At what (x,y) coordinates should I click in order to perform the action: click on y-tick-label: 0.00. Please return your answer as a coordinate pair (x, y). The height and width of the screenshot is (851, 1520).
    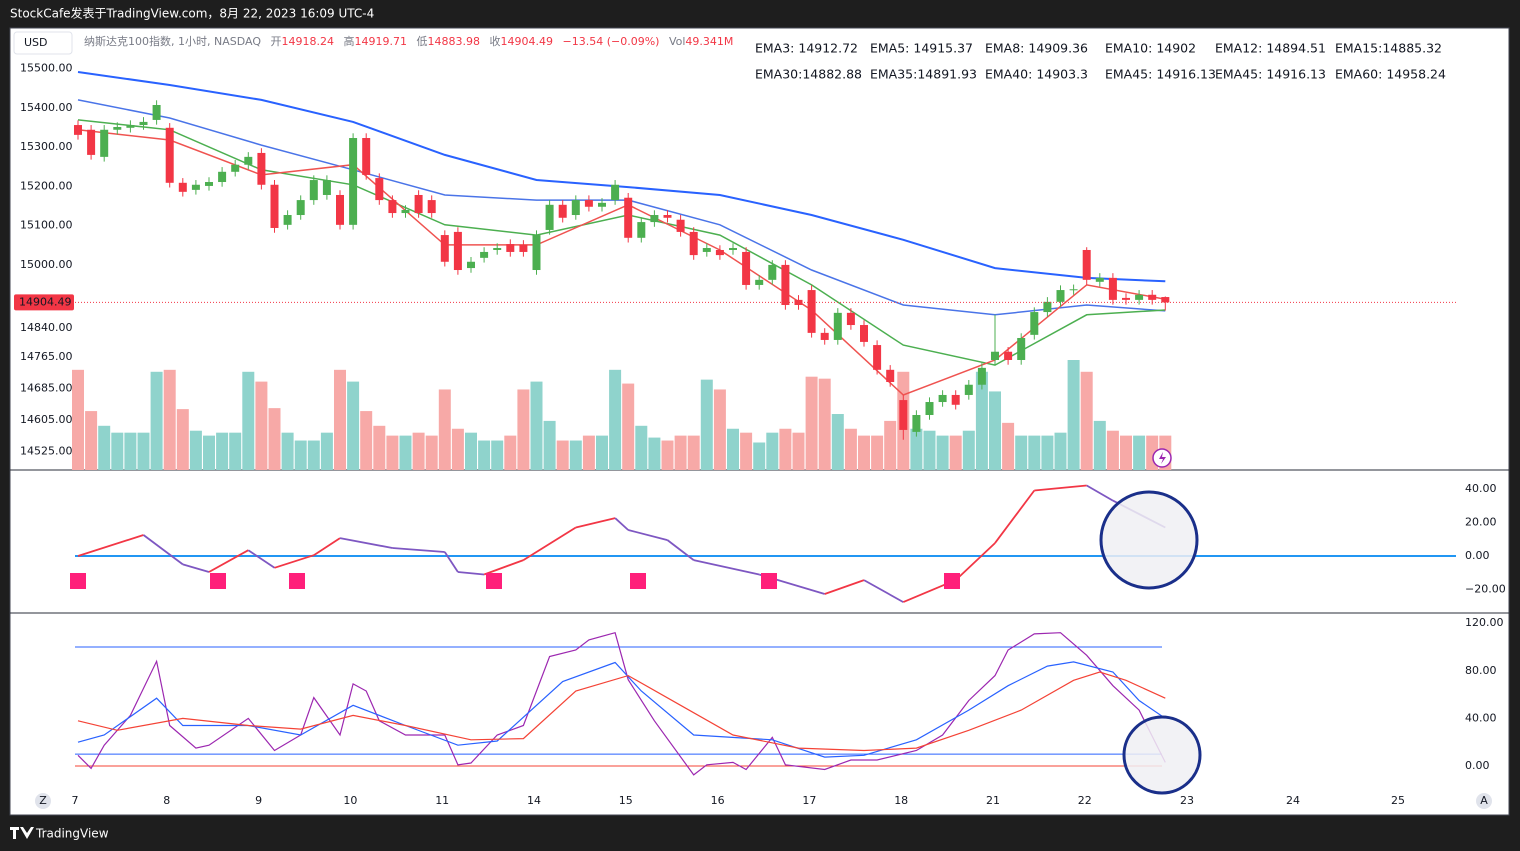
    Looking at the image, I should click on (1477, 555).